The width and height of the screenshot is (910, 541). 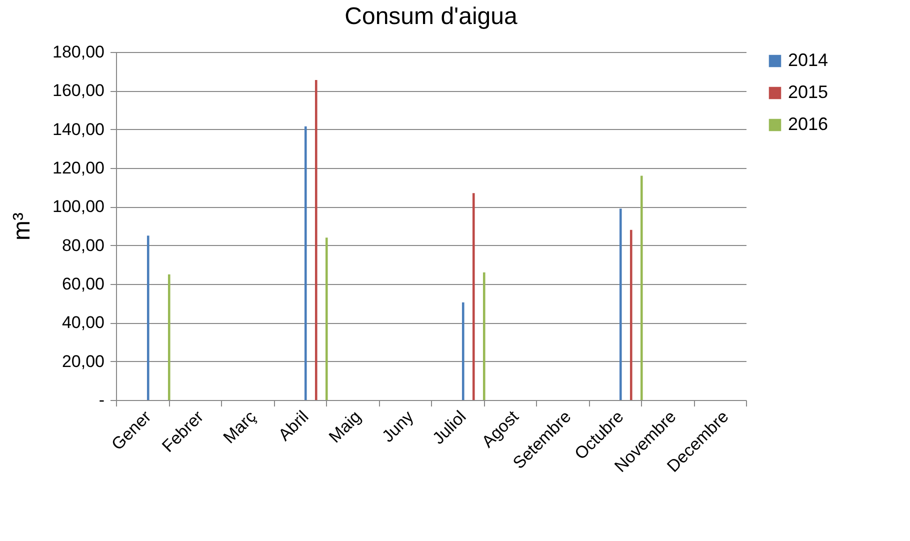 I want to click on y-tick-label: 20,00, so click(x=83, y=361).